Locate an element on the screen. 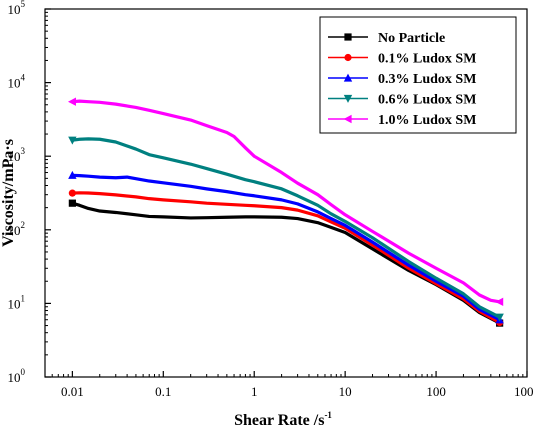 This screenshot has height=432, width=533. legend-item: 0.6% Ludox SM is located at coordinates (402, 100).